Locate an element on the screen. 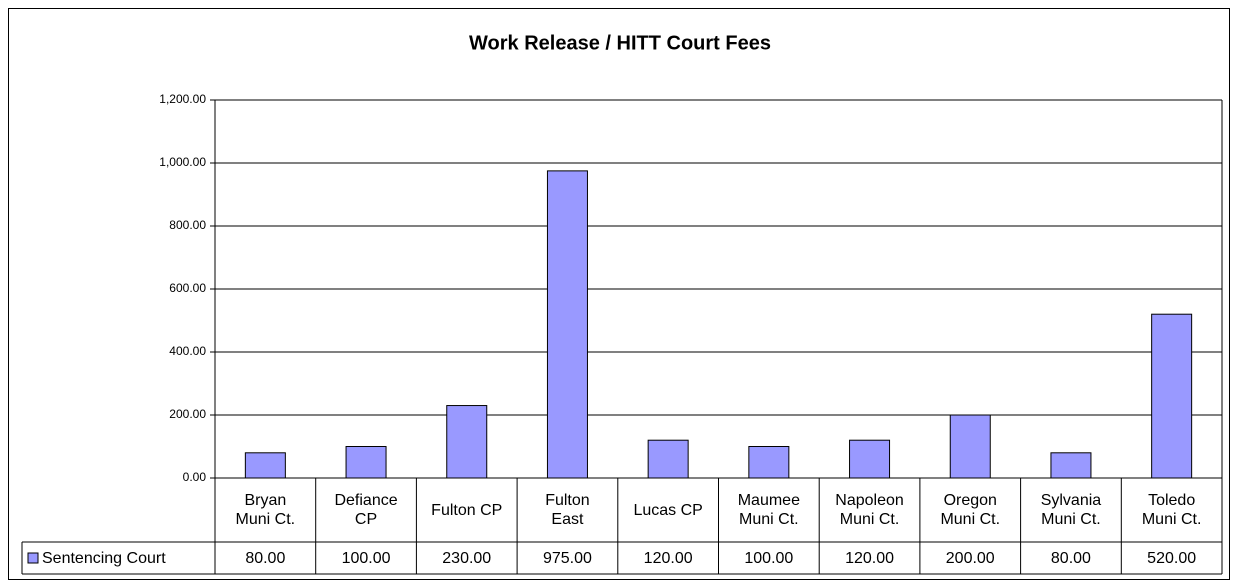  value-label: 230.00 is located at coordinates (467, 558).